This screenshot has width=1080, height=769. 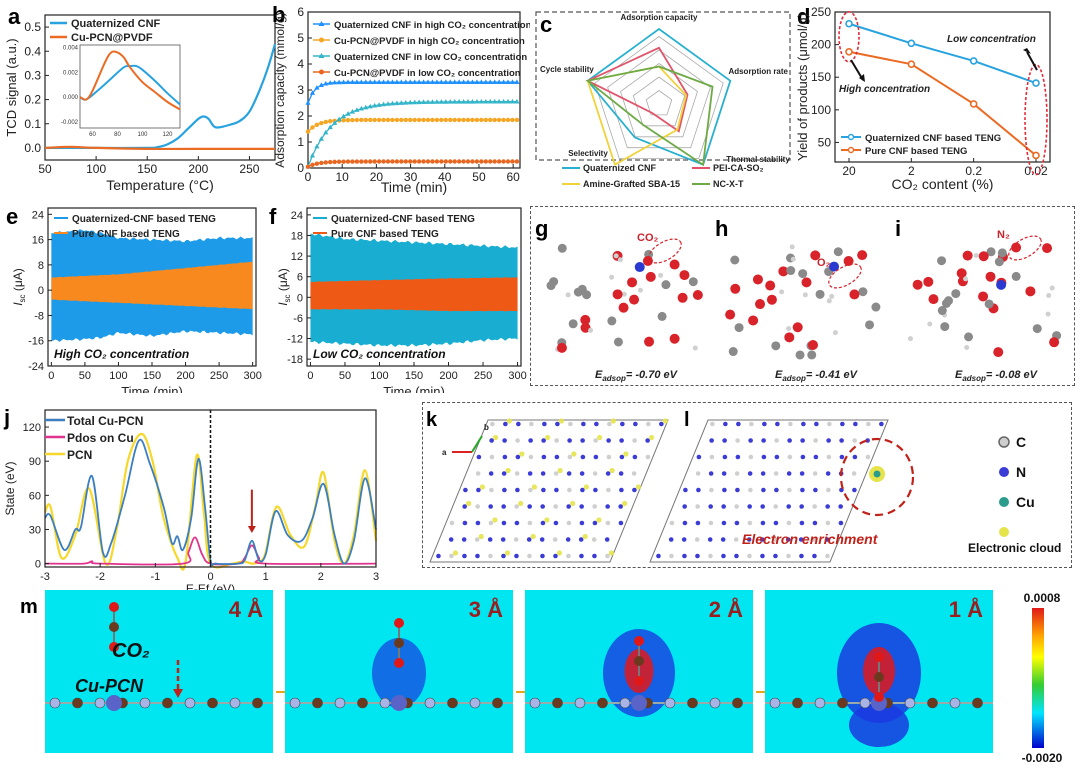 What do you see at coordinates (399, 663) in the screenshot?
I see `oxygen-atom` at bounding box center [399, 663].